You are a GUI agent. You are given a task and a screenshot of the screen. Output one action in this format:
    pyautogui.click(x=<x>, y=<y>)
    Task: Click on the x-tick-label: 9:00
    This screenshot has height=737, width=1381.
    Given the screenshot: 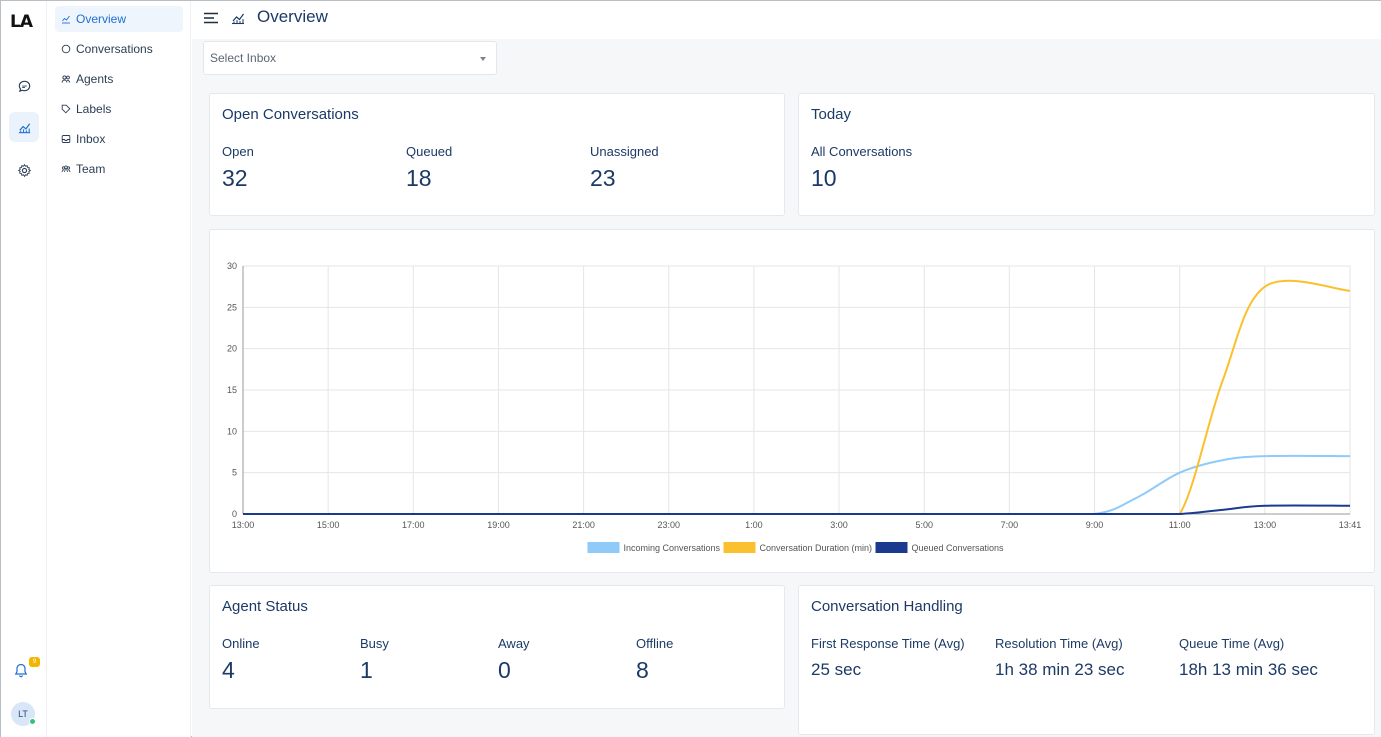 What is the action you would take?
    pyautogui.click(x=1095, y=525)
    